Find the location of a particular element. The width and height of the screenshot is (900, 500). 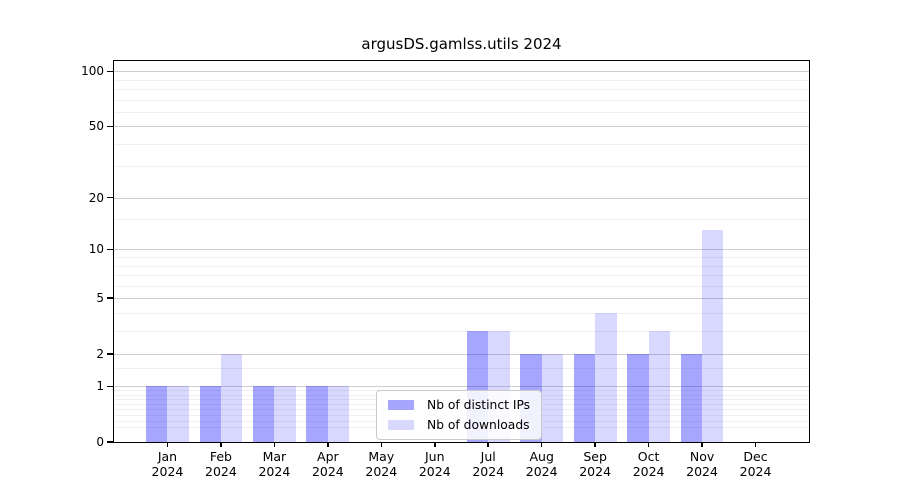

y-tick-label: 5 is located at coordinates (100, 298).